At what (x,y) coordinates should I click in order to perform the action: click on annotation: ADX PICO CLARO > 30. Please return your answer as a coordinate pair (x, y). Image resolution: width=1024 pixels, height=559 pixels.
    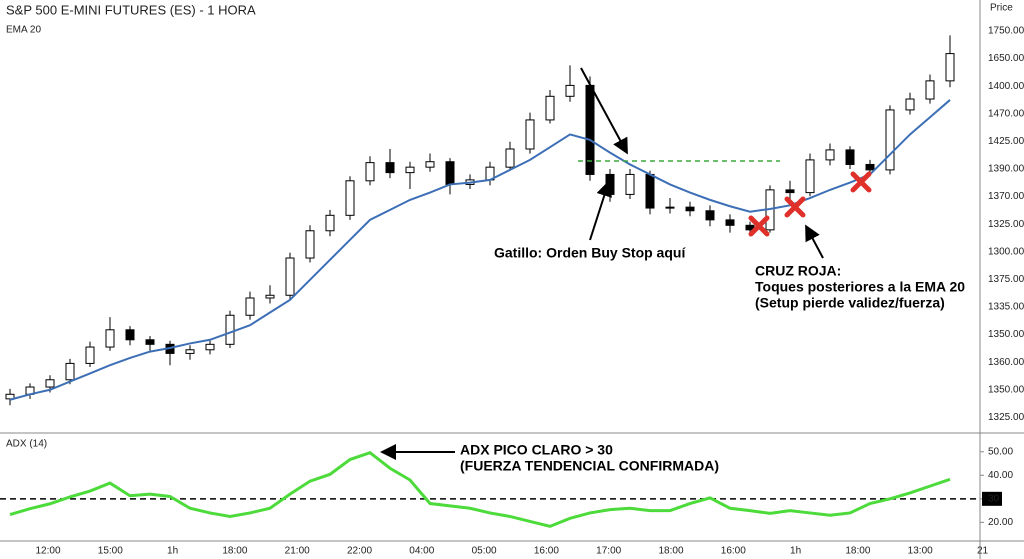
    Looking at the image, I should click on (536, 450).